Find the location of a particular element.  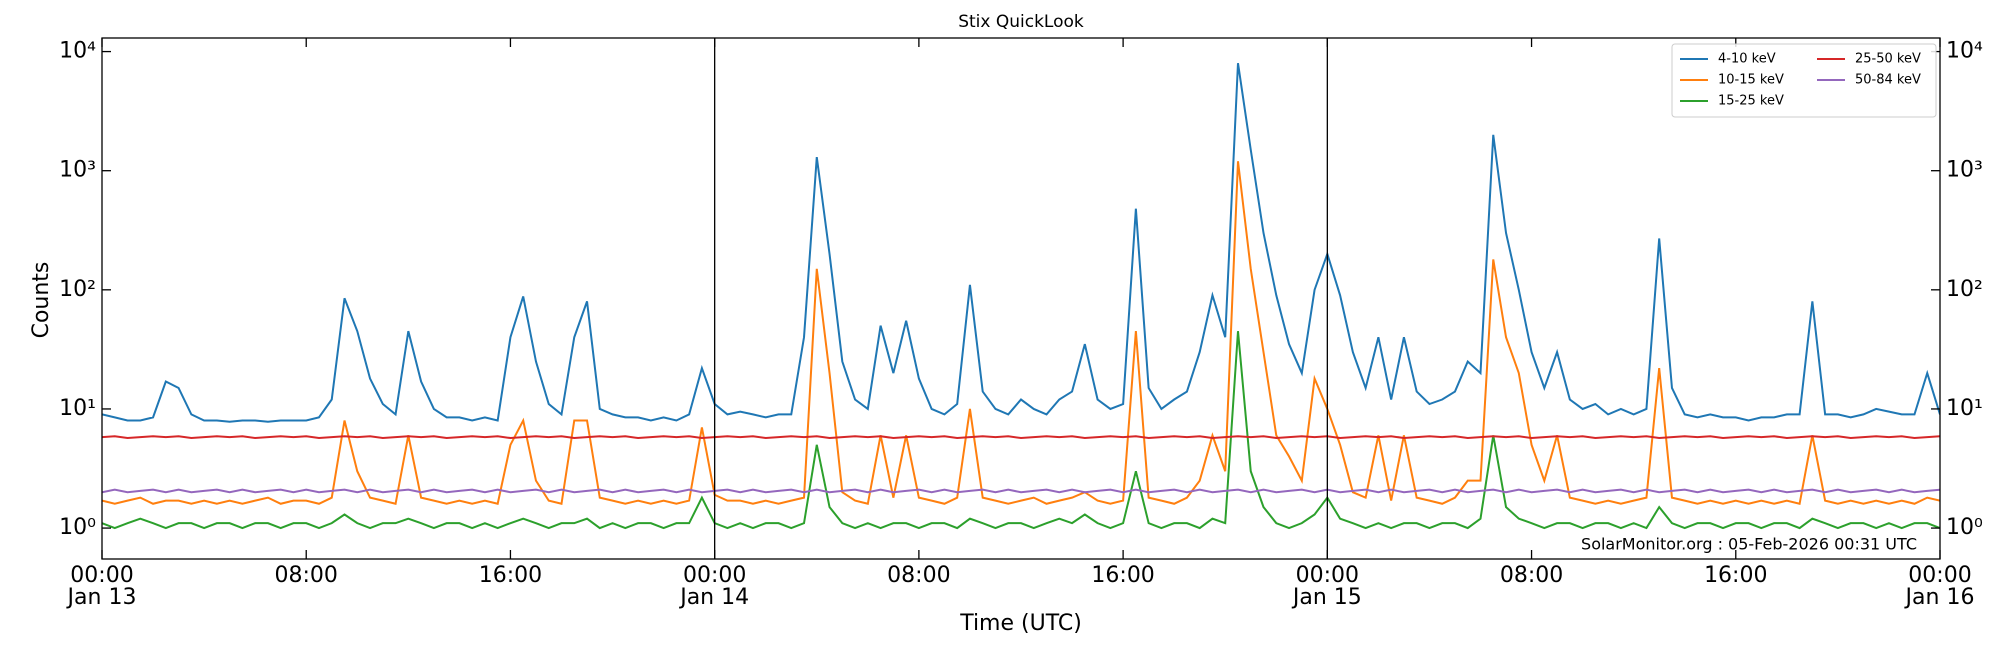

x-date-label: Jan 16 is located at coordinates (1939, 597).